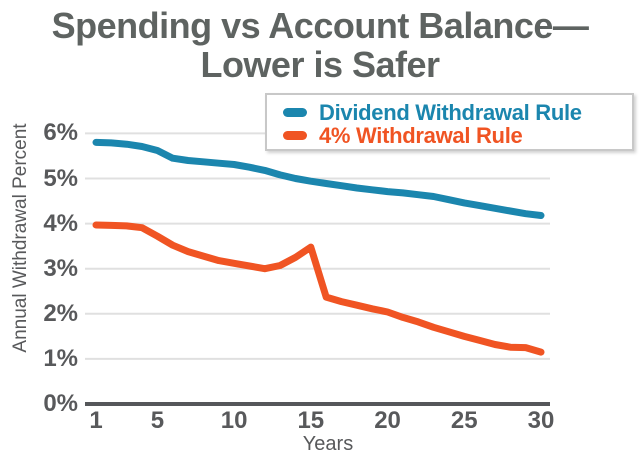 The width and height of the screenshot is (640, 462). What do you see at coordinates (320, 25) in the screenshot?
I see `chart-title-line1: Spending vs Account Balance—` at bounding box center [320, 25].